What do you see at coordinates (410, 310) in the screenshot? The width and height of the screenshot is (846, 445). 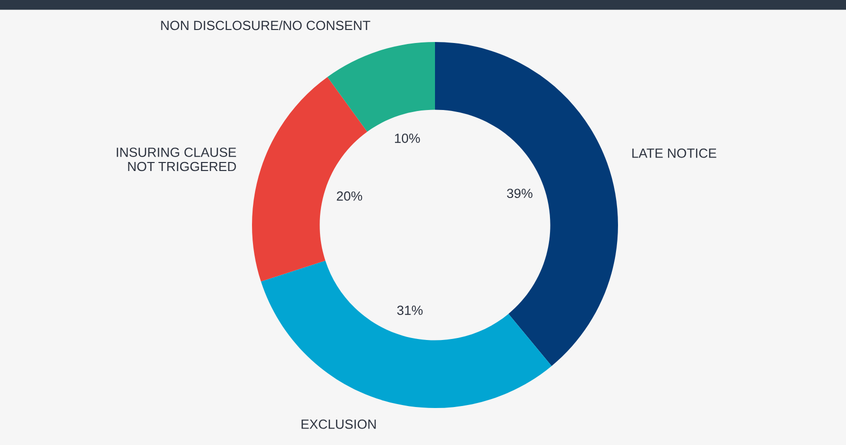 I see `data-label: 31%` at bounding box center [410, 310].